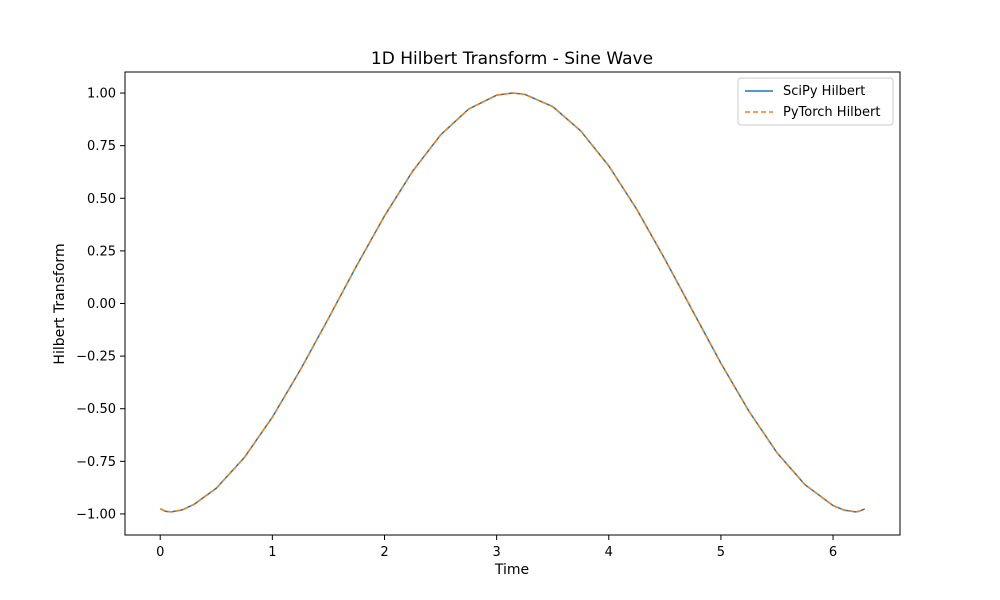 The image size is (1000, 600). I want to click on x-tick-label: 5, so click(721, 552).